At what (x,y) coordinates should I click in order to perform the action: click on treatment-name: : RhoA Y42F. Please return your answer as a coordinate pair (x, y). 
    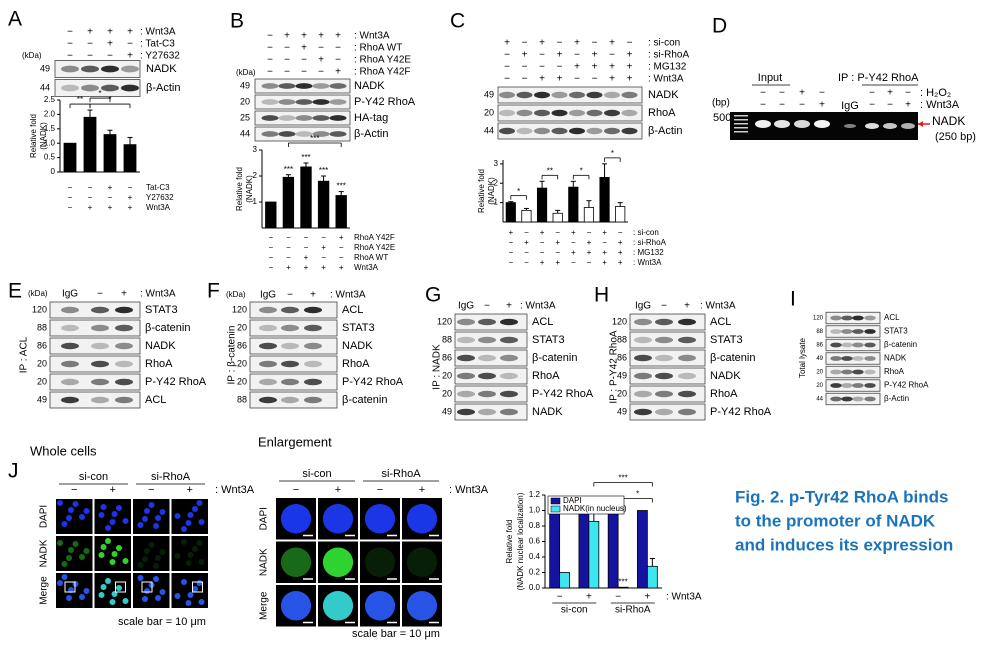
    Looking at the image, I should click on (382, 72).